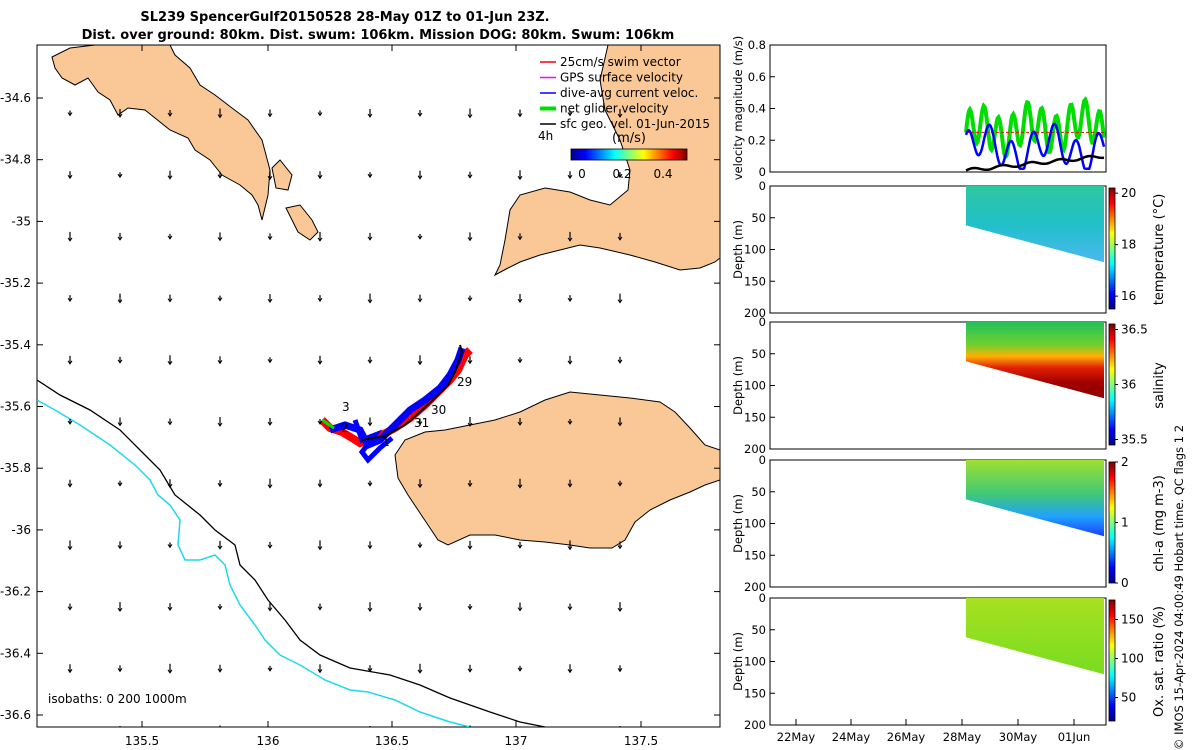 The height and width of the screenshot is (750, 1200). I want to click on vel-series-black, so click(1035, 163).